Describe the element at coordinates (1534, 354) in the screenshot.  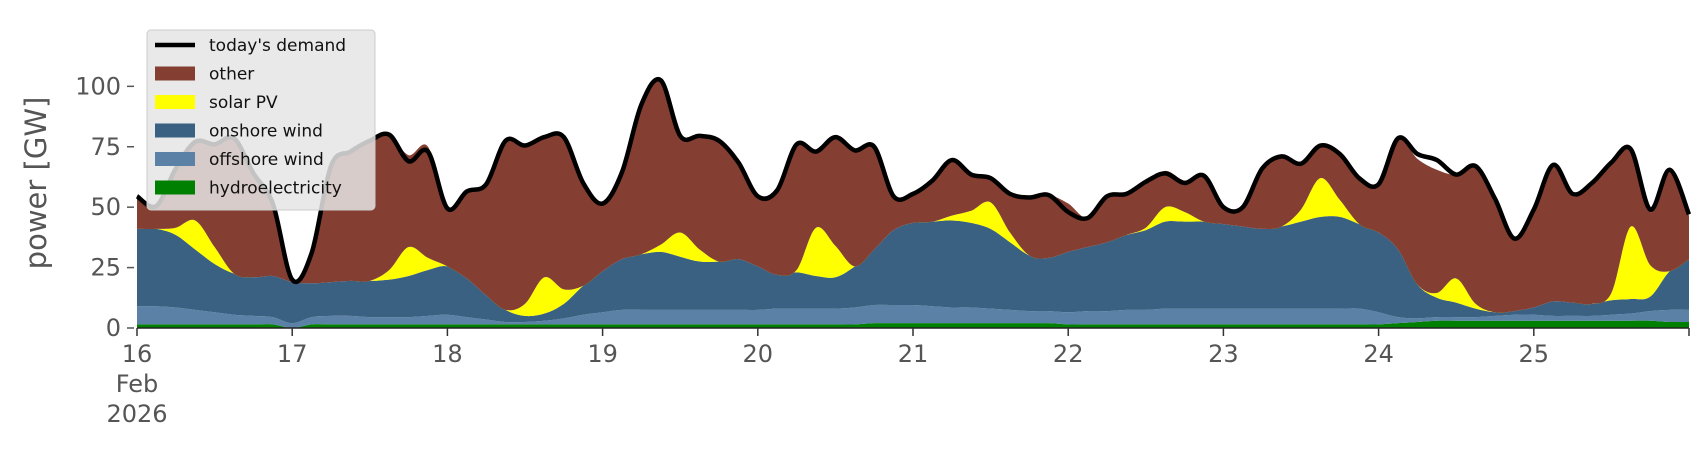
I see `x-tick-label: 25` at that location.